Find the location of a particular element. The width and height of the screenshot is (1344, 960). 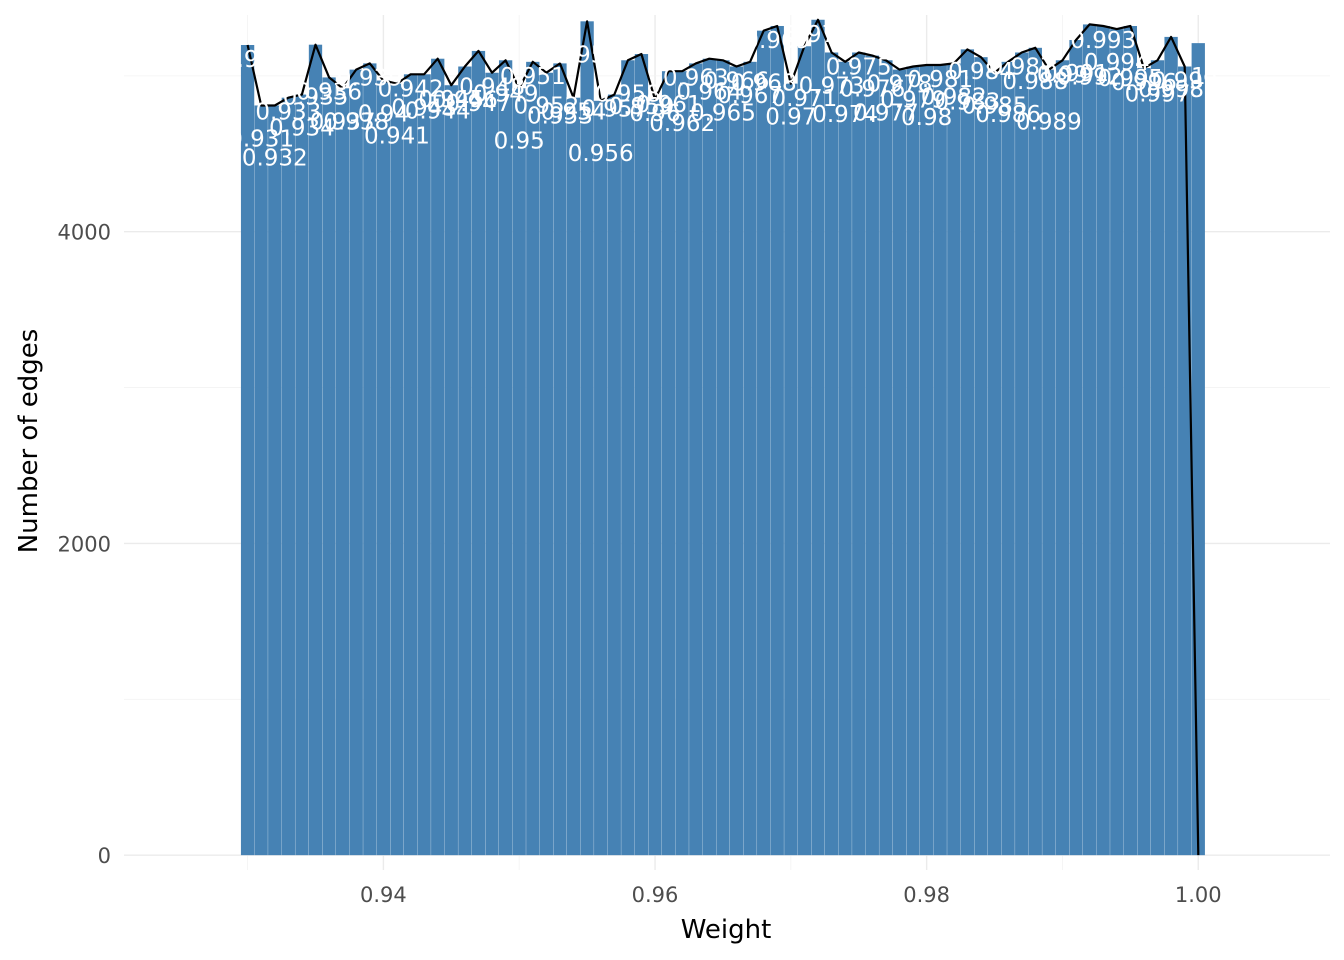

y-axis-title: Number of edges is located at coordinates (29, 441).